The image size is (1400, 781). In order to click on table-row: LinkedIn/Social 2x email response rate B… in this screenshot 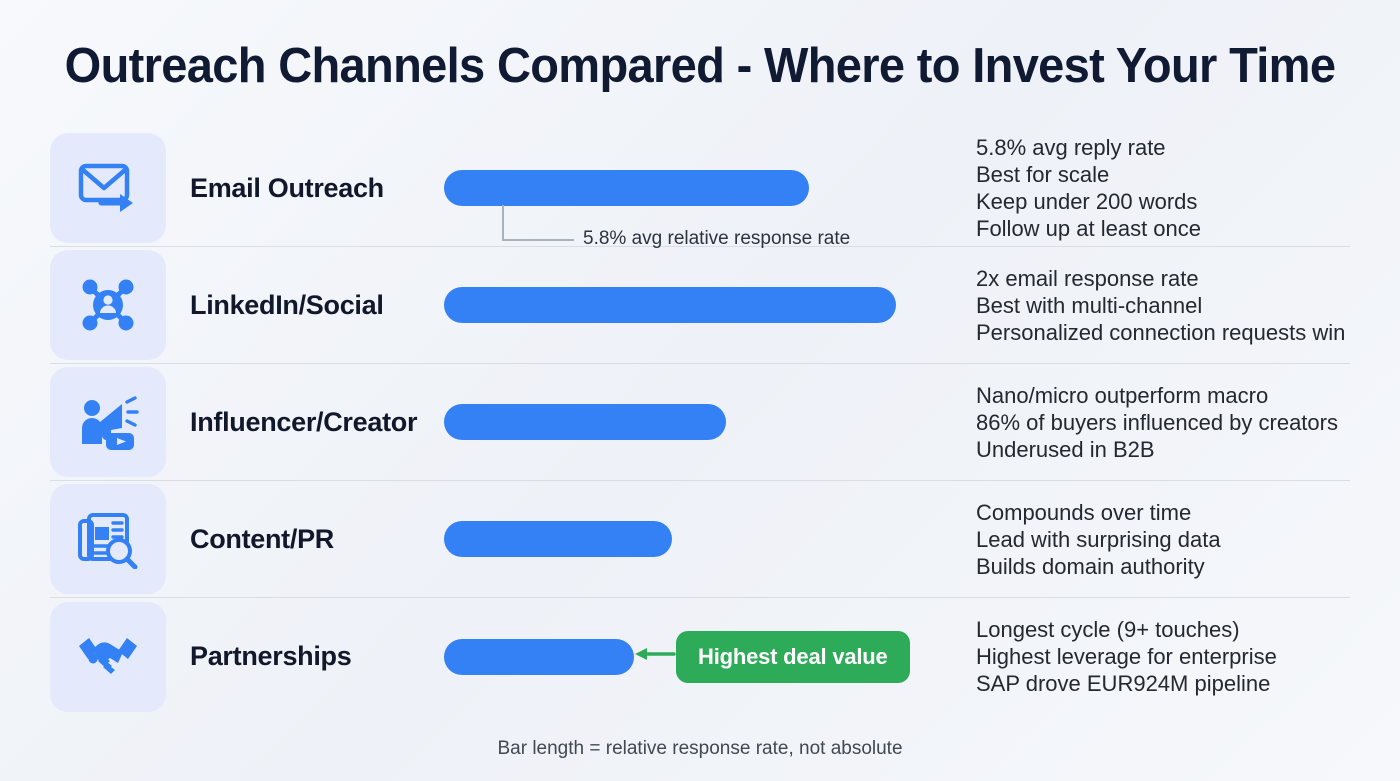, I will do `click(700, 305)`.